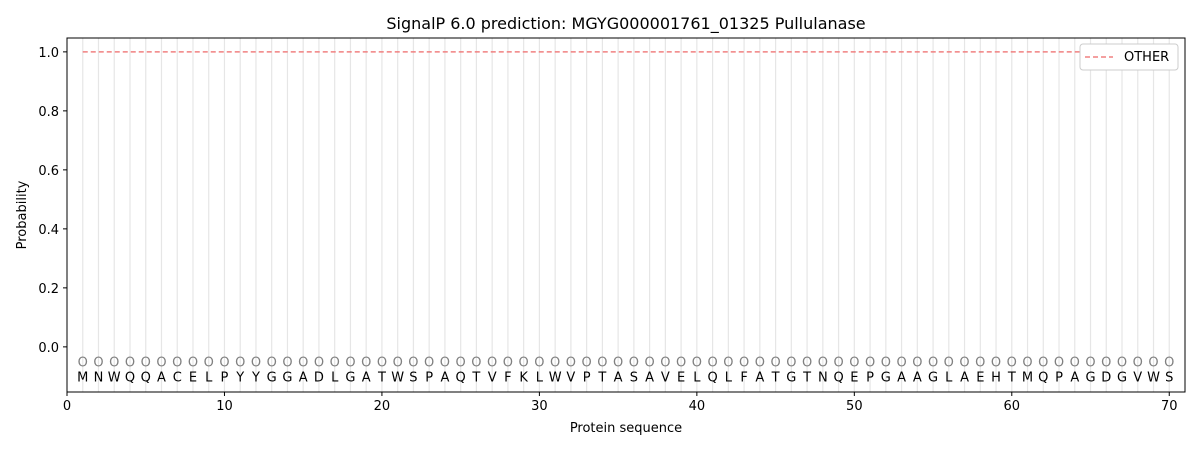 This screenshot has width=1200, height=454. Describe the element at coordinates (1146, 57) in the screenshot. I see `legend-label-other: OTHER` at that location.